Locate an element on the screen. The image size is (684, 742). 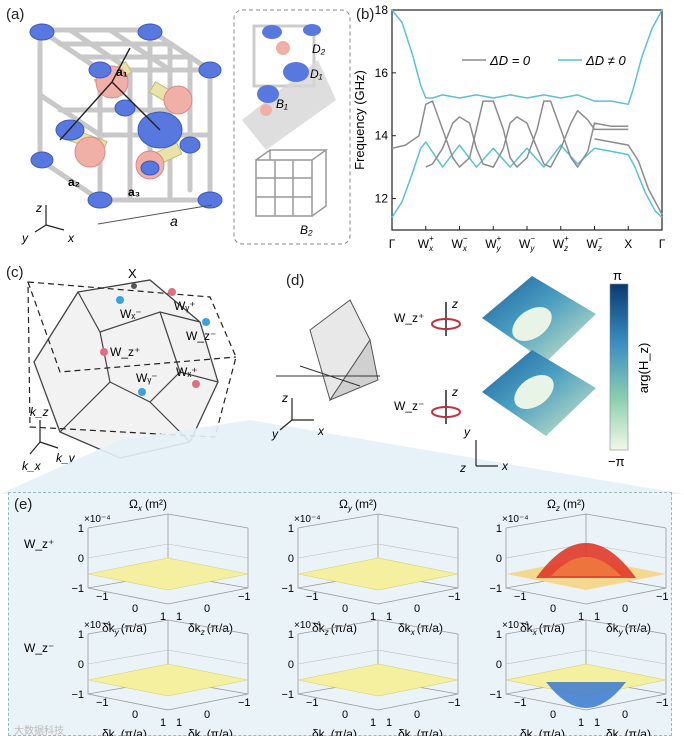
x-tick-label: Wz− is located at coordinates (595, 243).